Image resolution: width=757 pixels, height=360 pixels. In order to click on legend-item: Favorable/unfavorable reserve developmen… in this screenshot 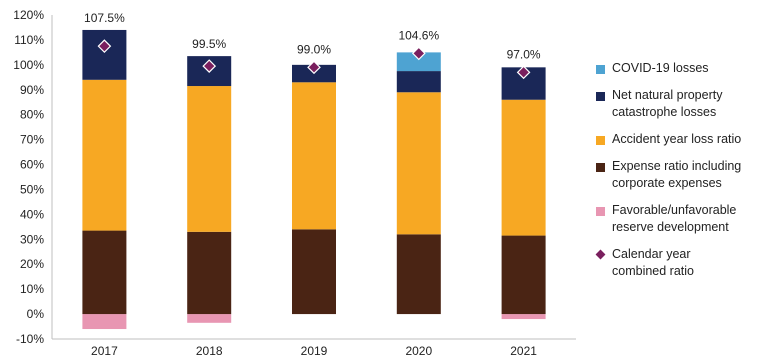, I will do `click(676, 219)`.